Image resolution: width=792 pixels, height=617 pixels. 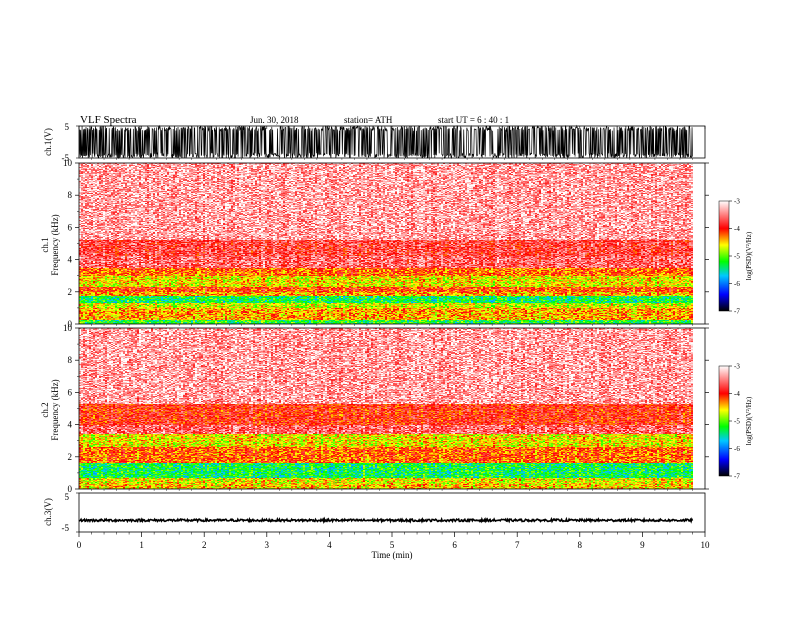 I want to click on ch2-colorbar-tick-label: -3, so click(x=737, y=367).